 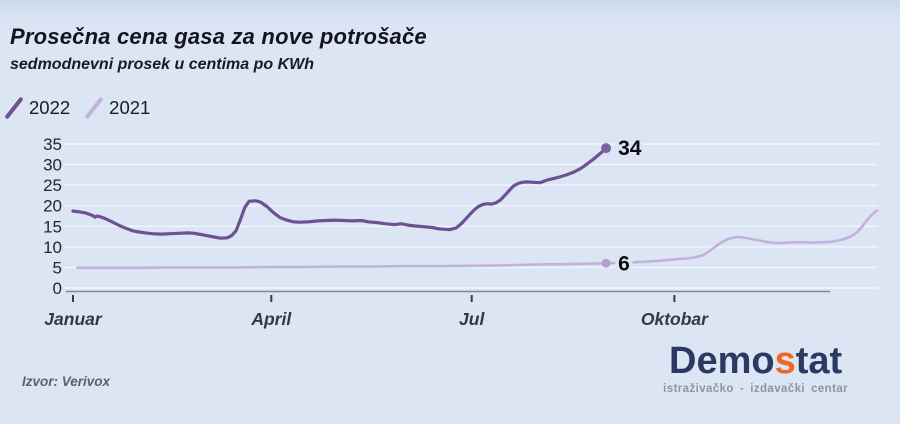 I want to click on value-label-2021: 6, so click(x=624, y=263).